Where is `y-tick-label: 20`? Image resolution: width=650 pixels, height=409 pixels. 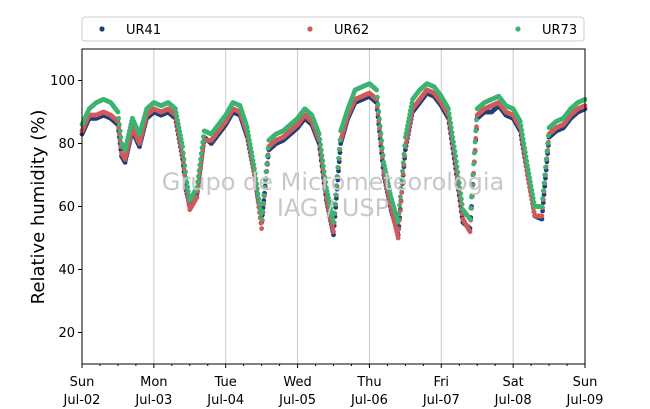 y-tick-label: 20 is located at coordinates (66, 333).